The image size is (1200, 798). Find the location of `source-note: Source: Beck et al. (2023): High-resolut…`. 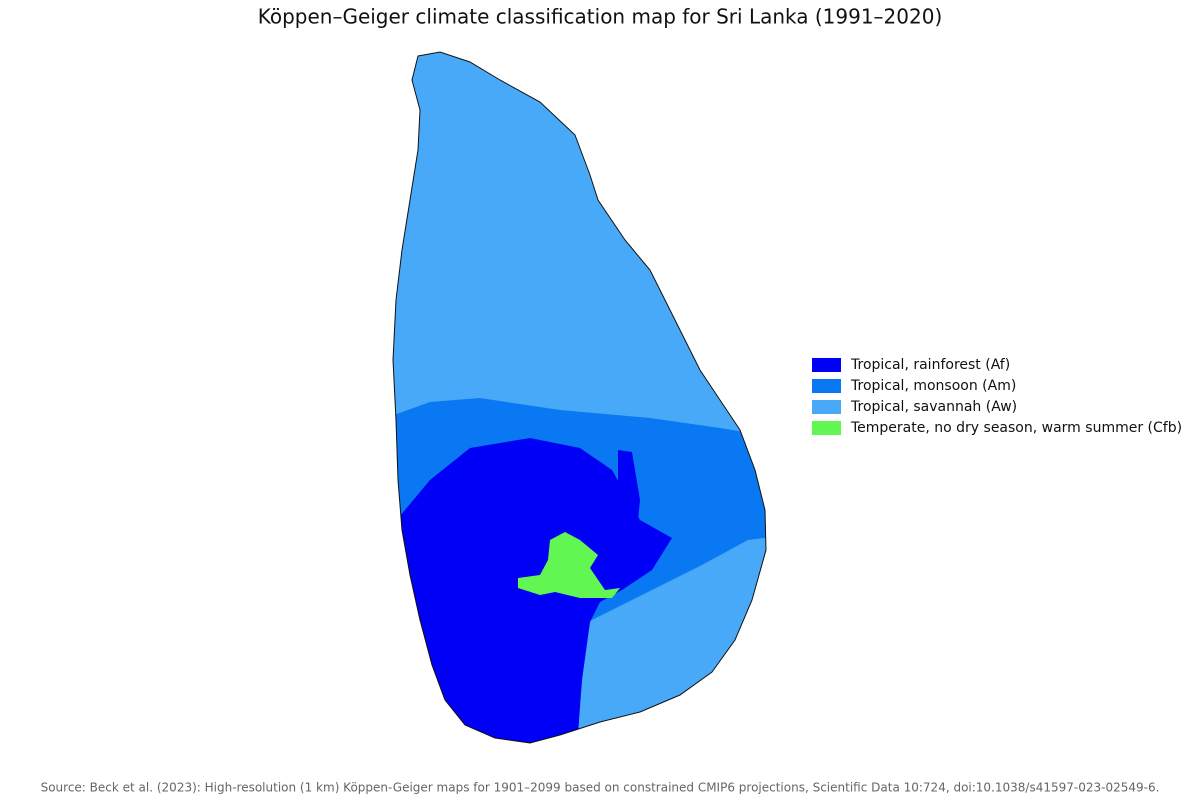

source-note: Source: Beck et al. (2023): High-resolut… is located at coordinates (600, 788).